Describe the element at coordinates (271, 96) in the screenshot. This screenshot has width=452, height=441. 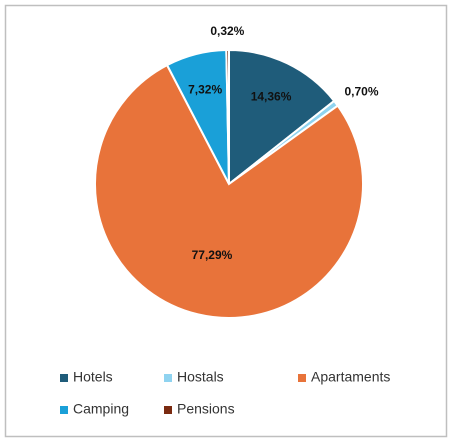
I see `data-label: 14,36%` at that location.